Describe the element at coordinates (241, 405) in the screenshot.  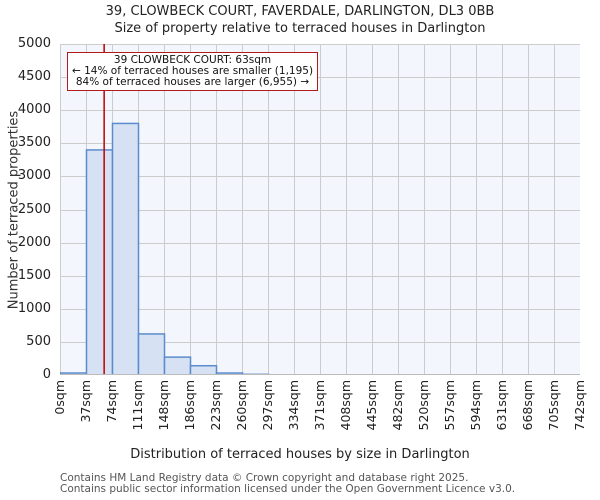
I see `x-tick-label: 260sqm` at that location.